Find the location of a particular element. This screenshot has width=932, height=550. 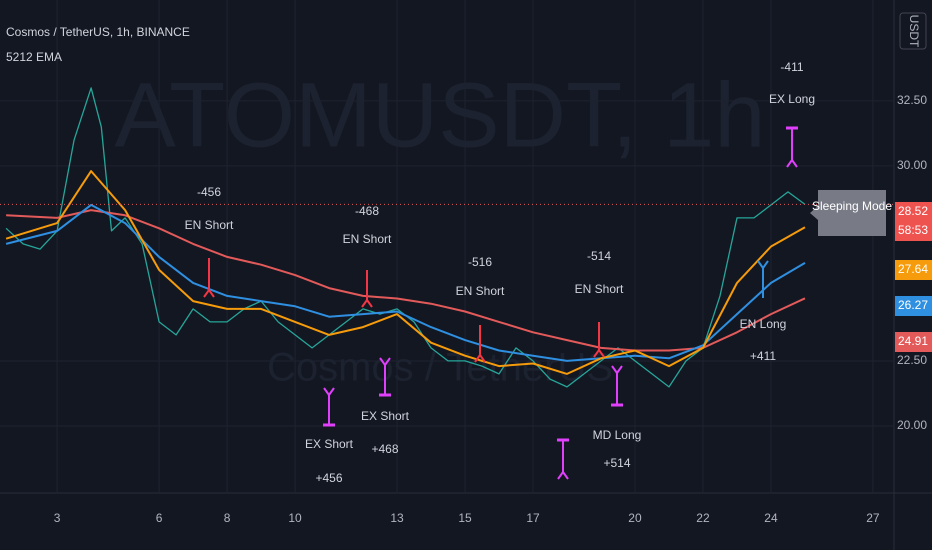

signal-label: -411 is located at coordinates (791, 67).